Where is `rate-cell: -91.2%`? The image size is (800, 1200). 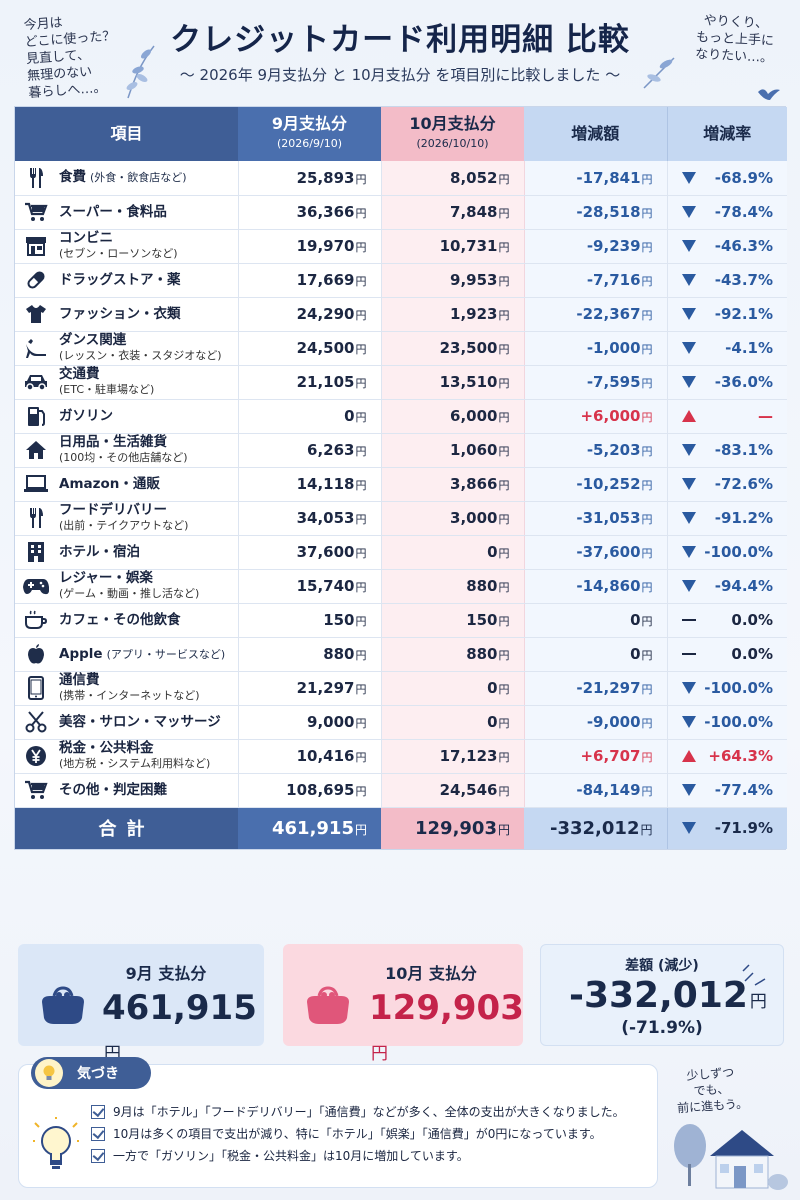 rate-cell: -91.2% is located at coordinates (726, 518).